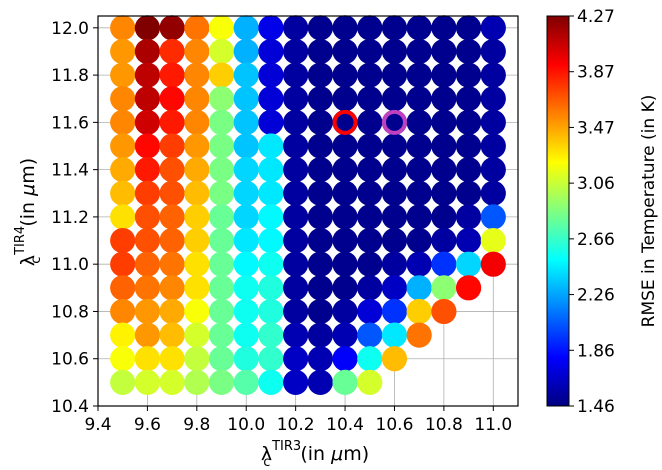 The height and width of the screenshot is (470, 662). What do you see at coordinates (70, 265) in the screenshot?
I see `y-tick-label: 11.0` at bounding box center [70, 265].